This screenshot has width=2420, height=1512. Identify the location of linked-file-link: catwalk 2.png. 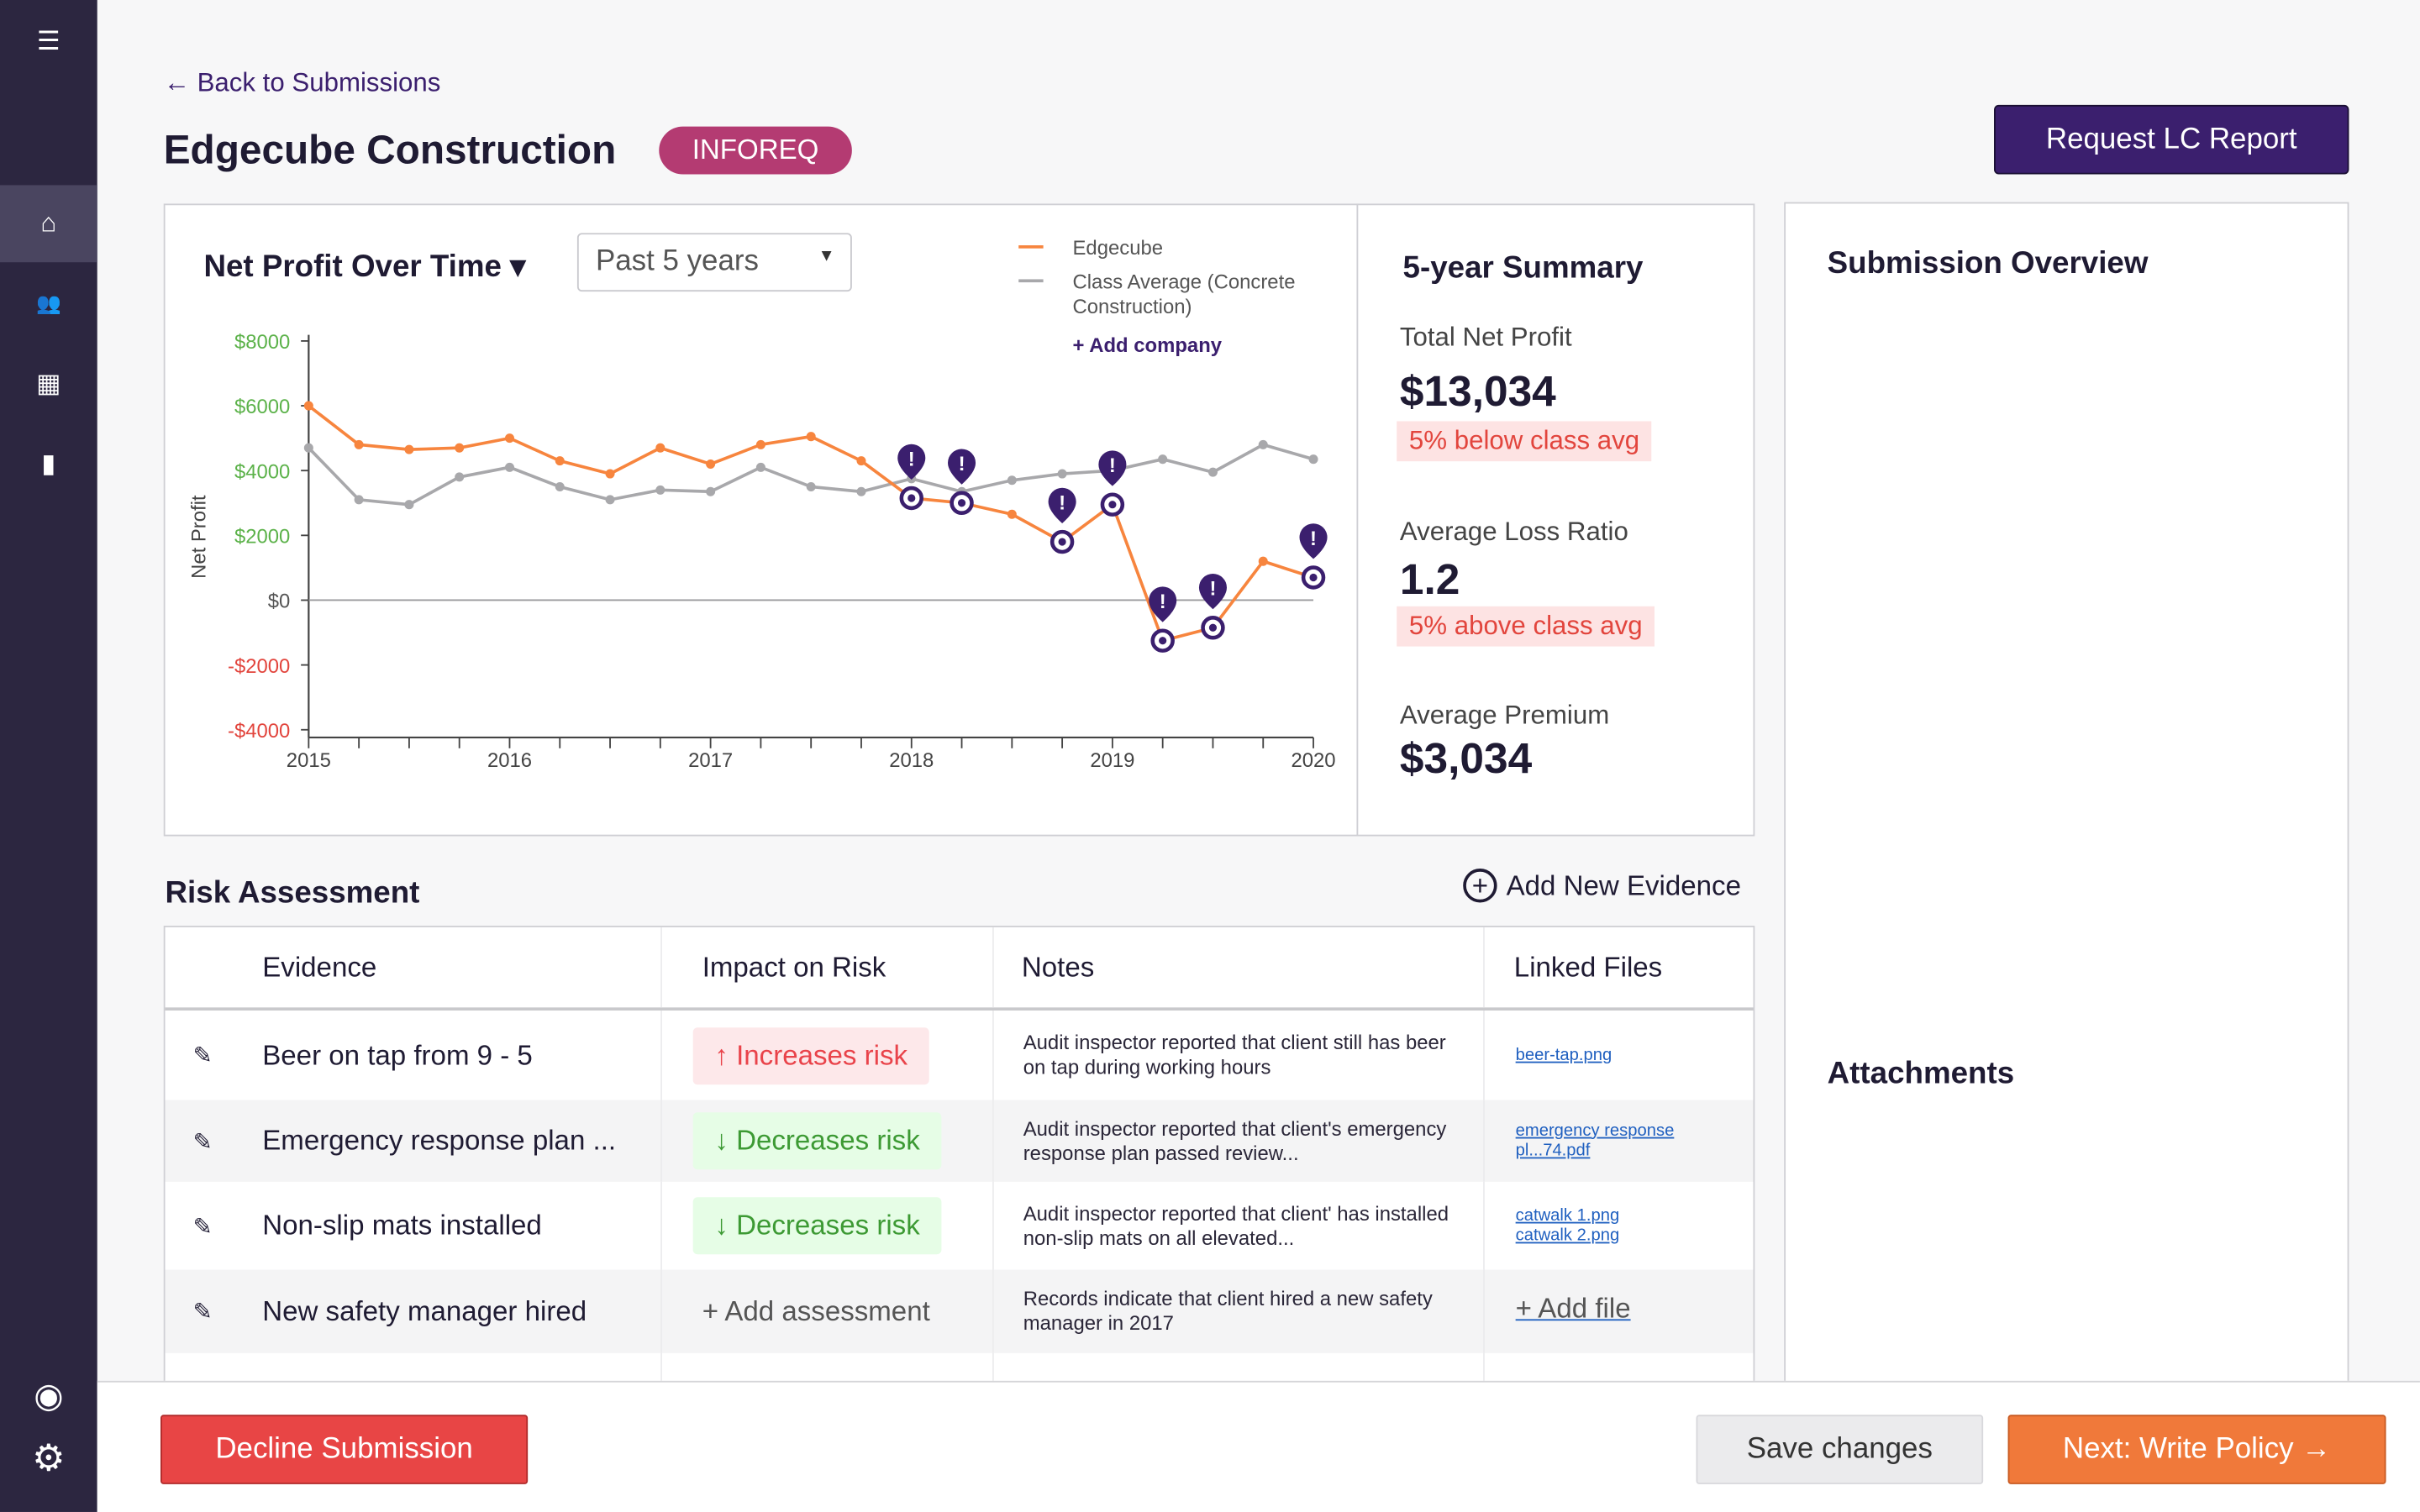
(1567, 1235).